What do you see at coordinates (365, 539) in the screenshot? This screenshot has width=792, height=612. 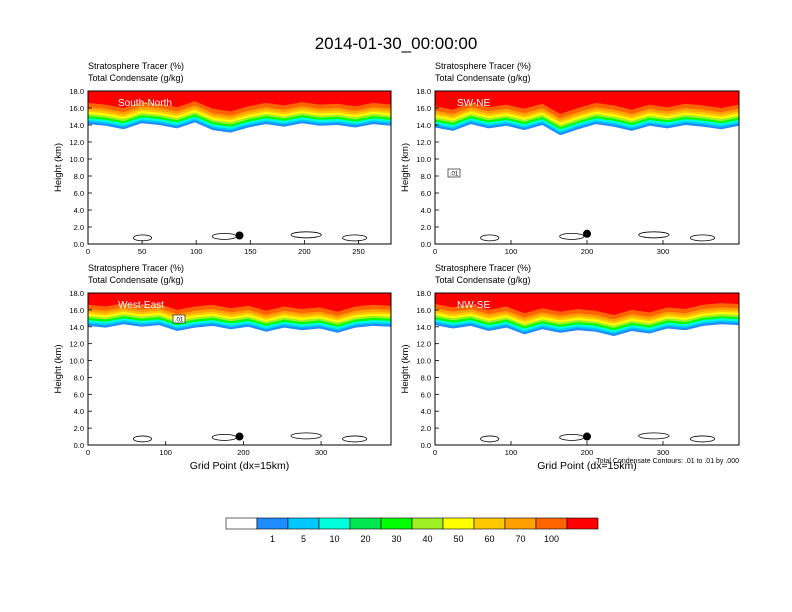 I see `colorbar-label: 20` at bounding box center [365, 539].